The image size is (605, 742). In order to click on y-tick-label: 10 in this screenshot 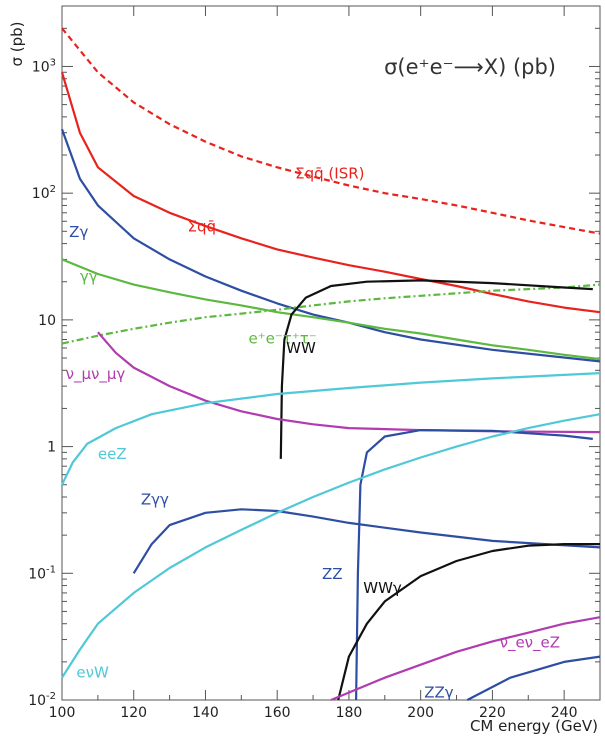, I will do `click(47, 321)`.